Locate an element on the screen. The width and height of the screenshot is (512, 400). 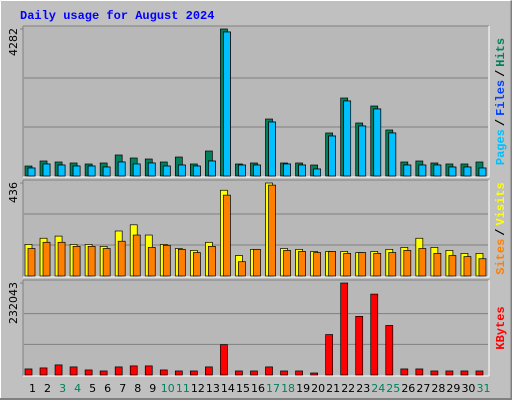
x-tick-label: 17 is located at coordinates (273, 388).